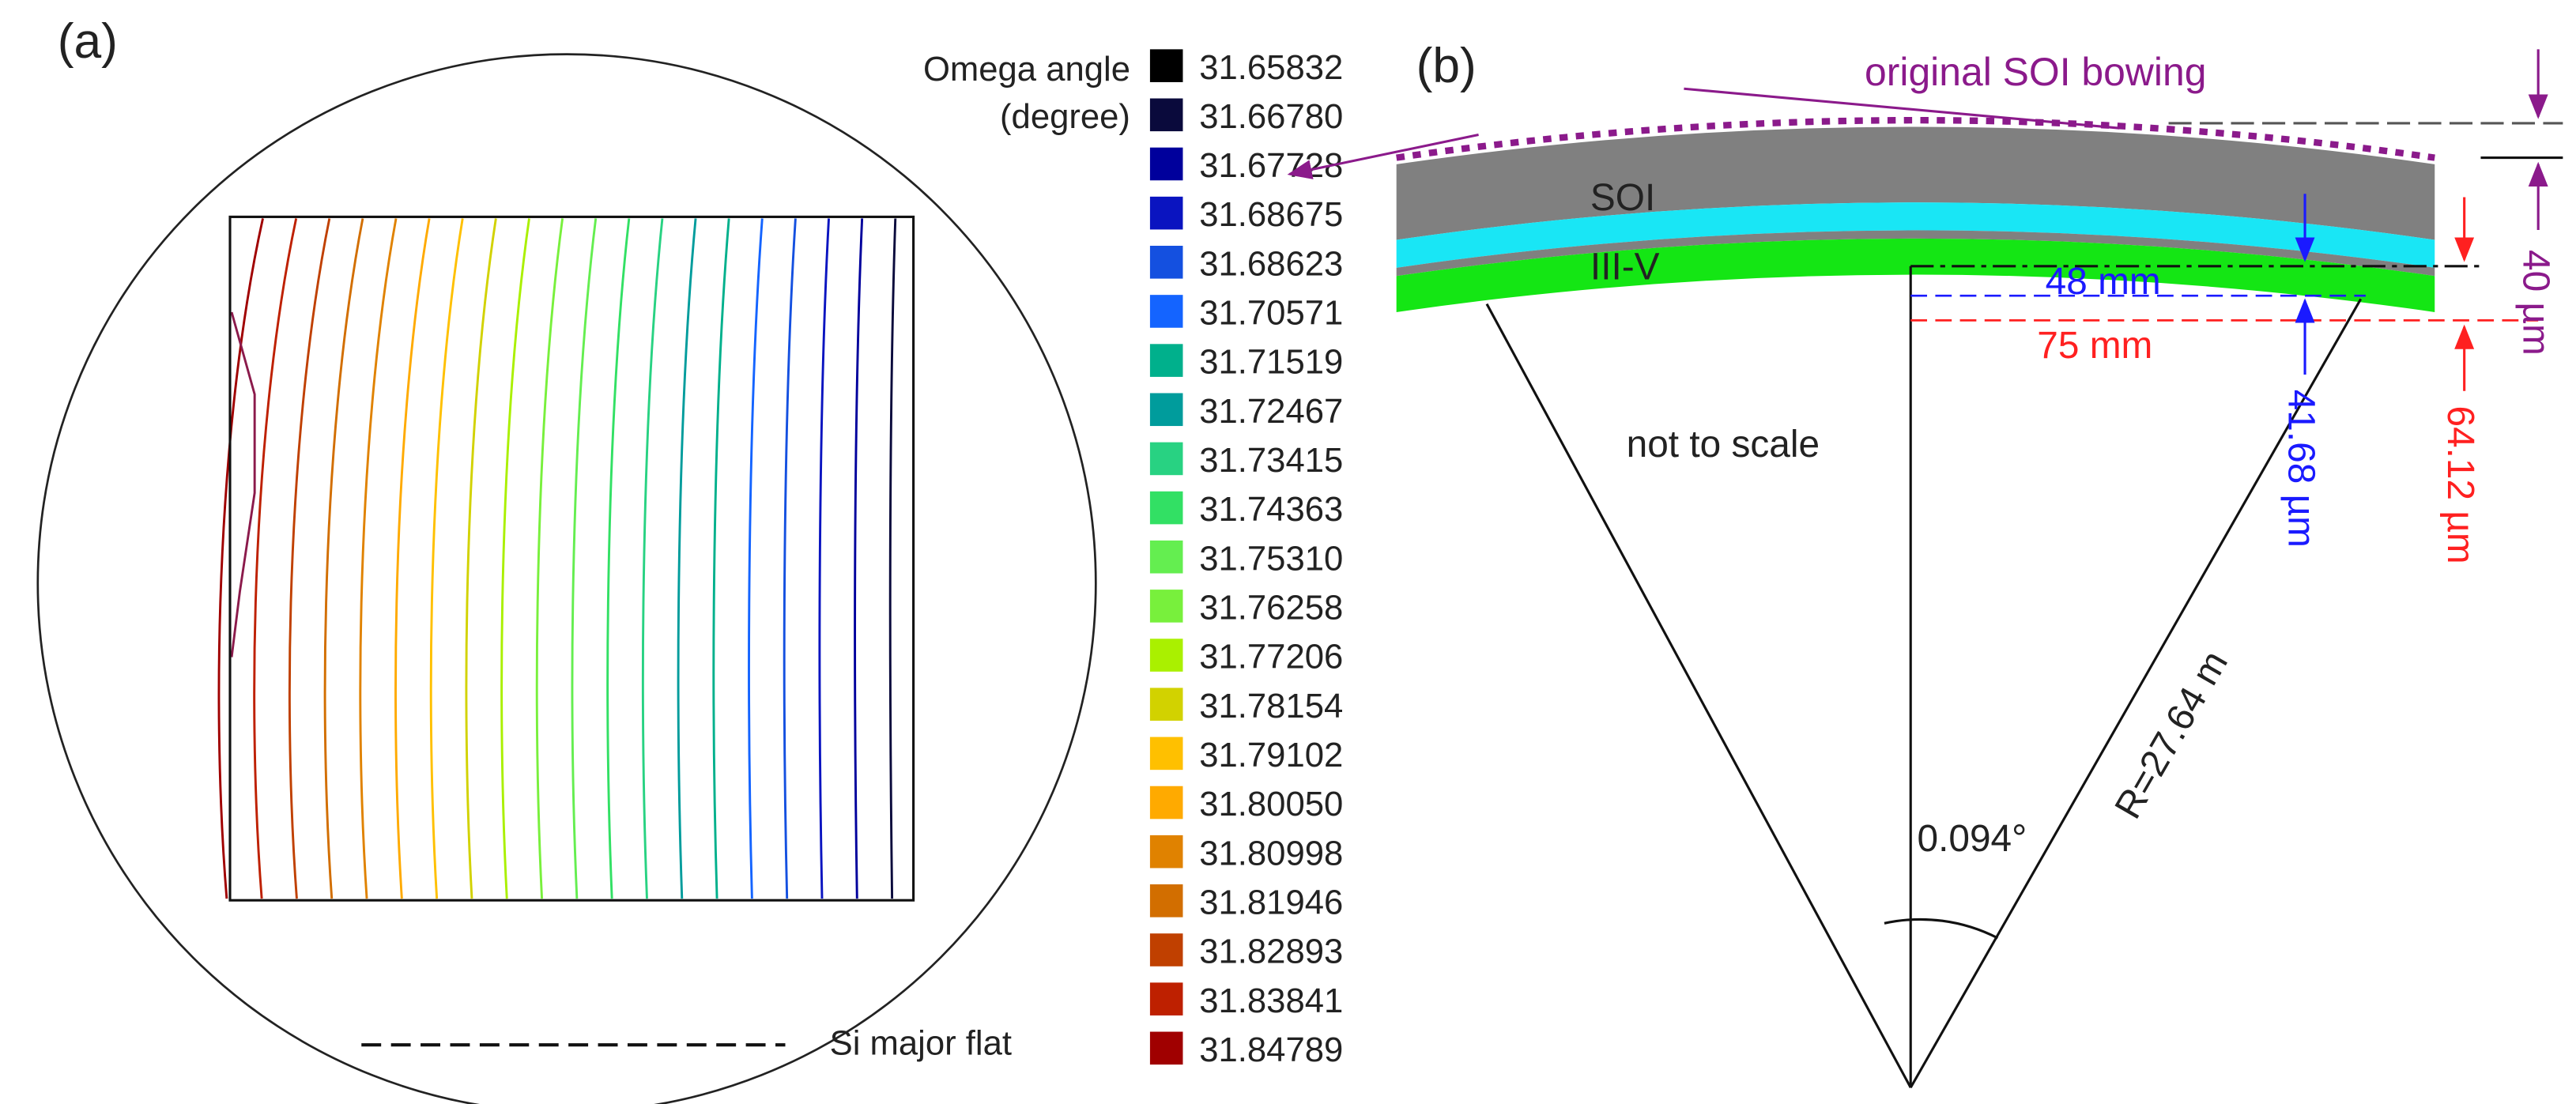 Image resolution: width=2576 pixels, height=1104 pixels. What do you see at coordinates (1271, 215) in the screenshot?
I see `legend-label: 31.68675` at bounding box center [1271, 215].